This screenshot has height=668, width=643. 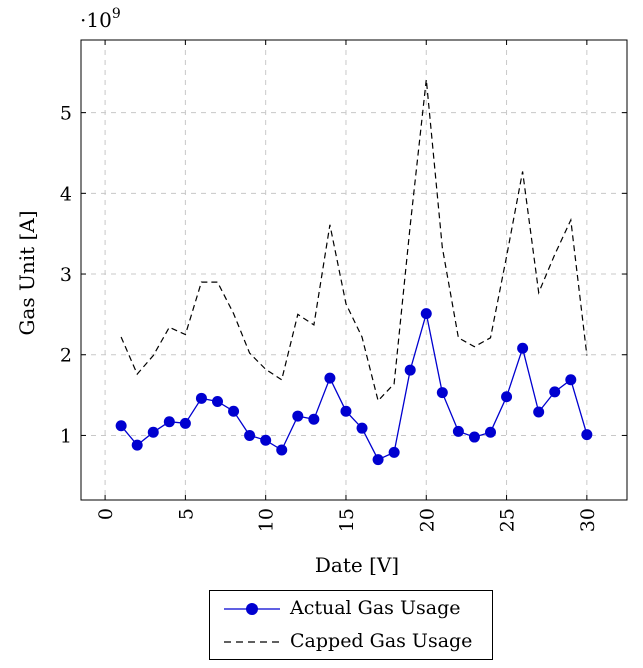 What do you see at coordinates (106, 514) in the screenshot?
I see `x-tick-label: 0` at bounding box center [106, 514].